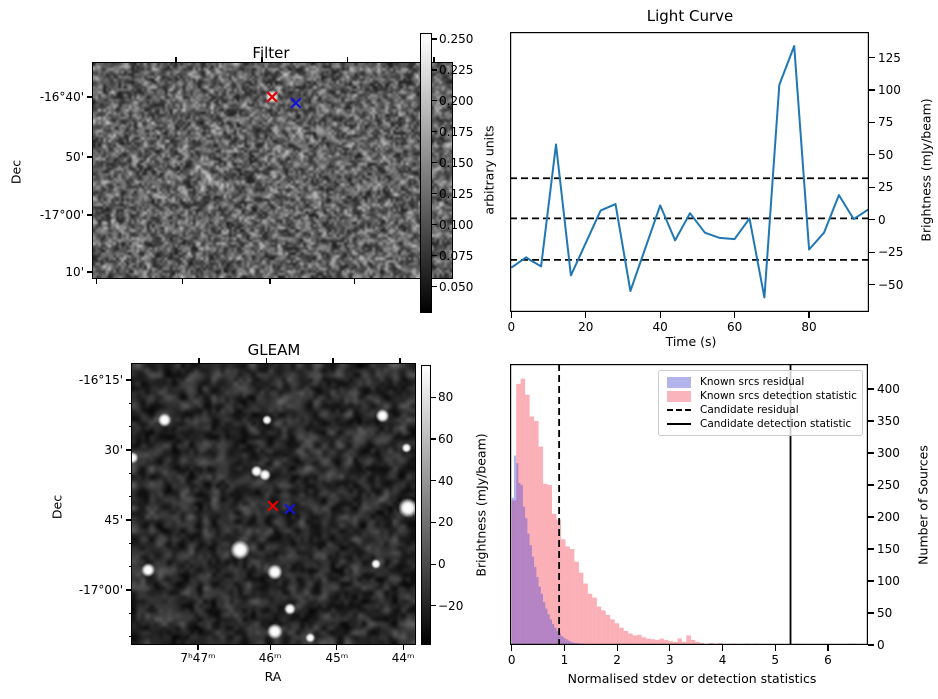 Image resolution: width=938 pixels, height=699 pixels. I want to click on light-curve-line, so click(690, 172).